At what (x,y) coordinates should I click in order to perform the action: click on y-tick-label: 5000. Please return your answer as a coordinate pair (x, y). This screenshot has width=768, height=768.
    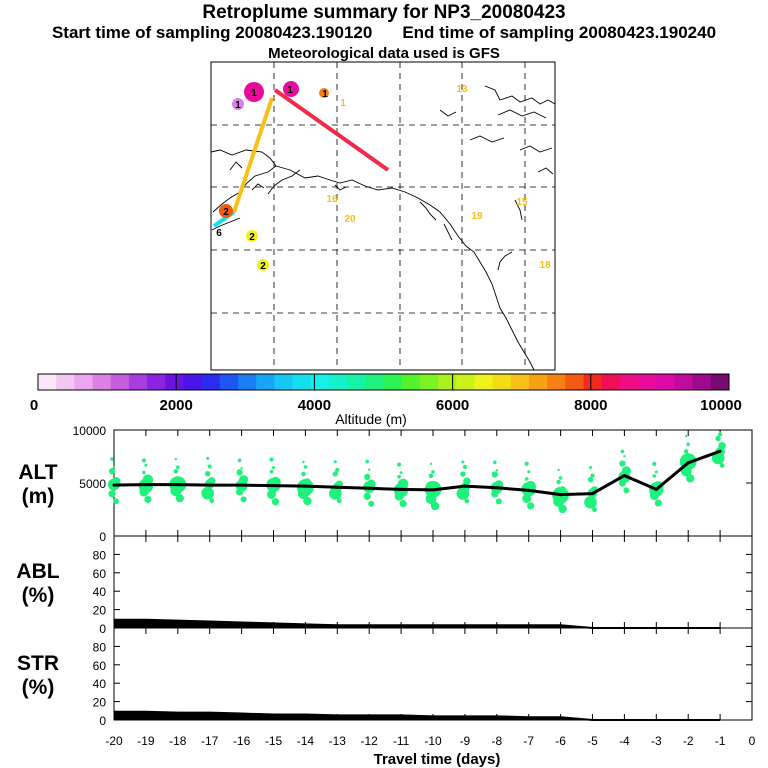
    Looking at the image, I should click on (92, 484).